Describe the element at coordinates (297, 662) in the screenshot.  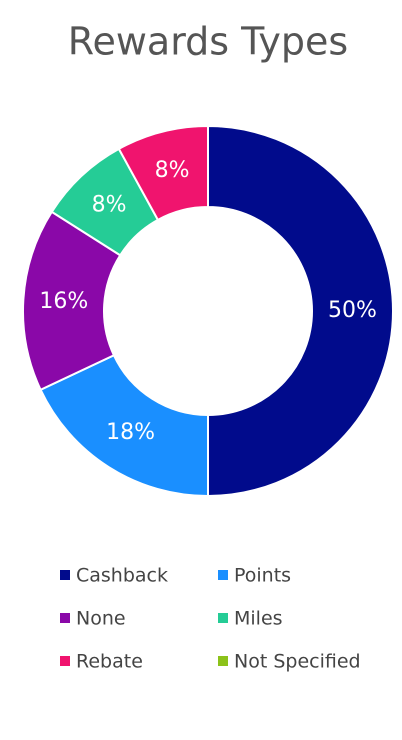
I see `legend-label: Not Specified` at that location.